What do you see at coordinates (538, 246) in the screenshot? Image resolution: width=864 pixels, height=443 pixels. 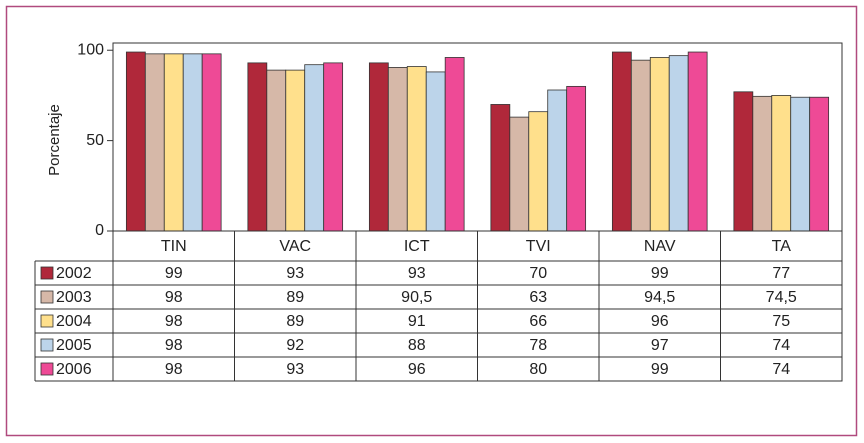 I see `x-tick-label: TVI` at bounding box center [538, 246].